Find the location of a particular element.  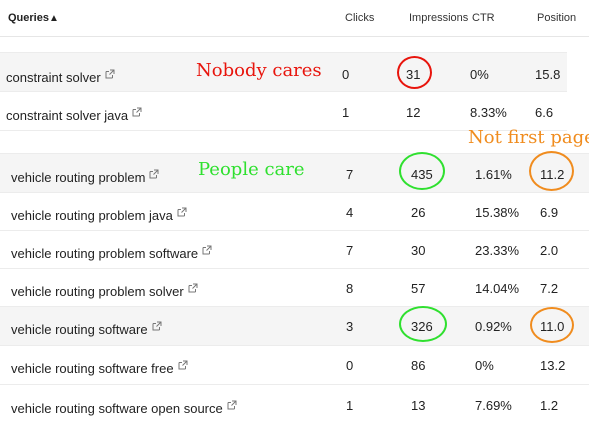

queries-header-label: Queries is located at coordinates (28, 18).